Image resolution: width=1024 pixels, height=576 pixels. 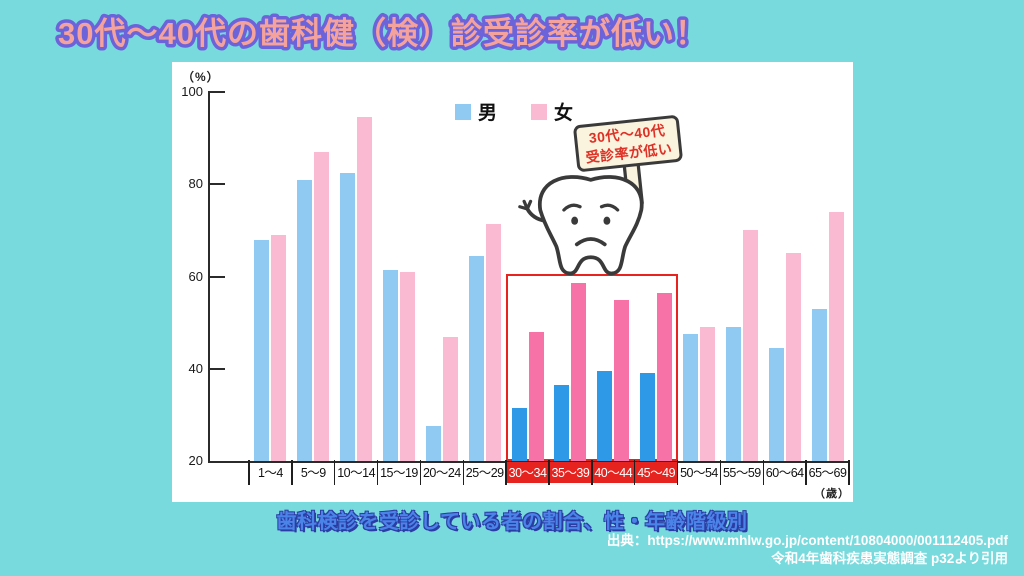 What do you see at coordinates (514, 111) in the screenshot?
I see `legend: 男 女` at bounding box center [514, 111].